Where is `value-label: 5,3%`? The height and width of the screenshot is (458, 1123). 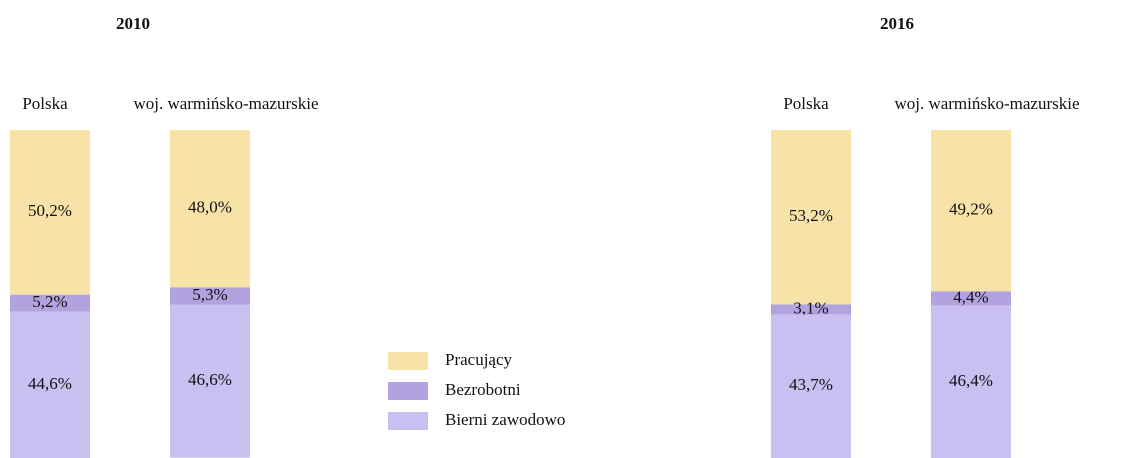
value-label: 5,3% is located at coordinates (209, 294).